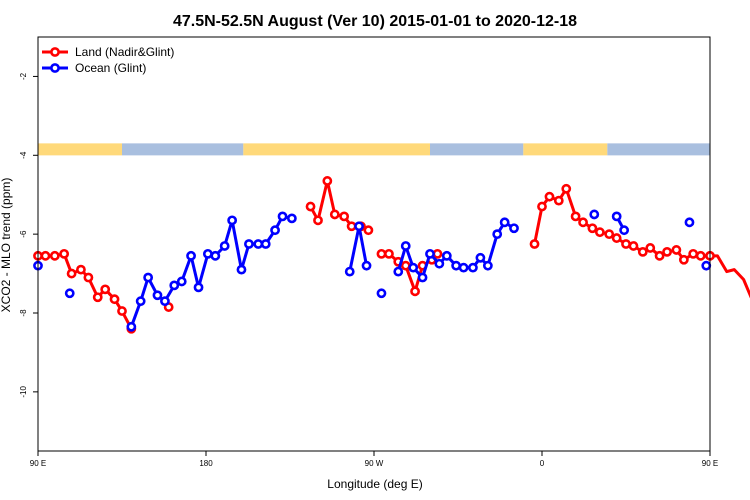 This screenshot has height=500, width=750. What do you see at coordinates (374, 463) in the screenshot?
I see `x-tick-label: 90 W` at bounding box center [374, 463].